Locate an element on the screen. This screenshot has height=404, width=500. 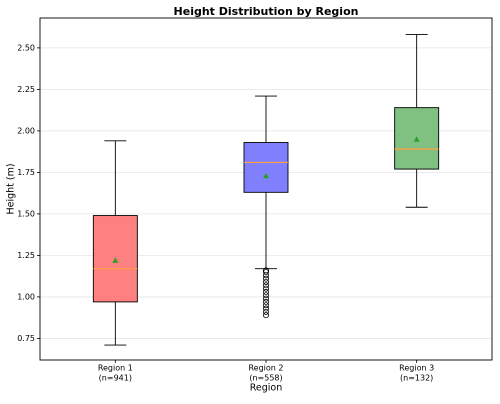
y-tick-label: 0.75 is located at coordinates (26, 338).